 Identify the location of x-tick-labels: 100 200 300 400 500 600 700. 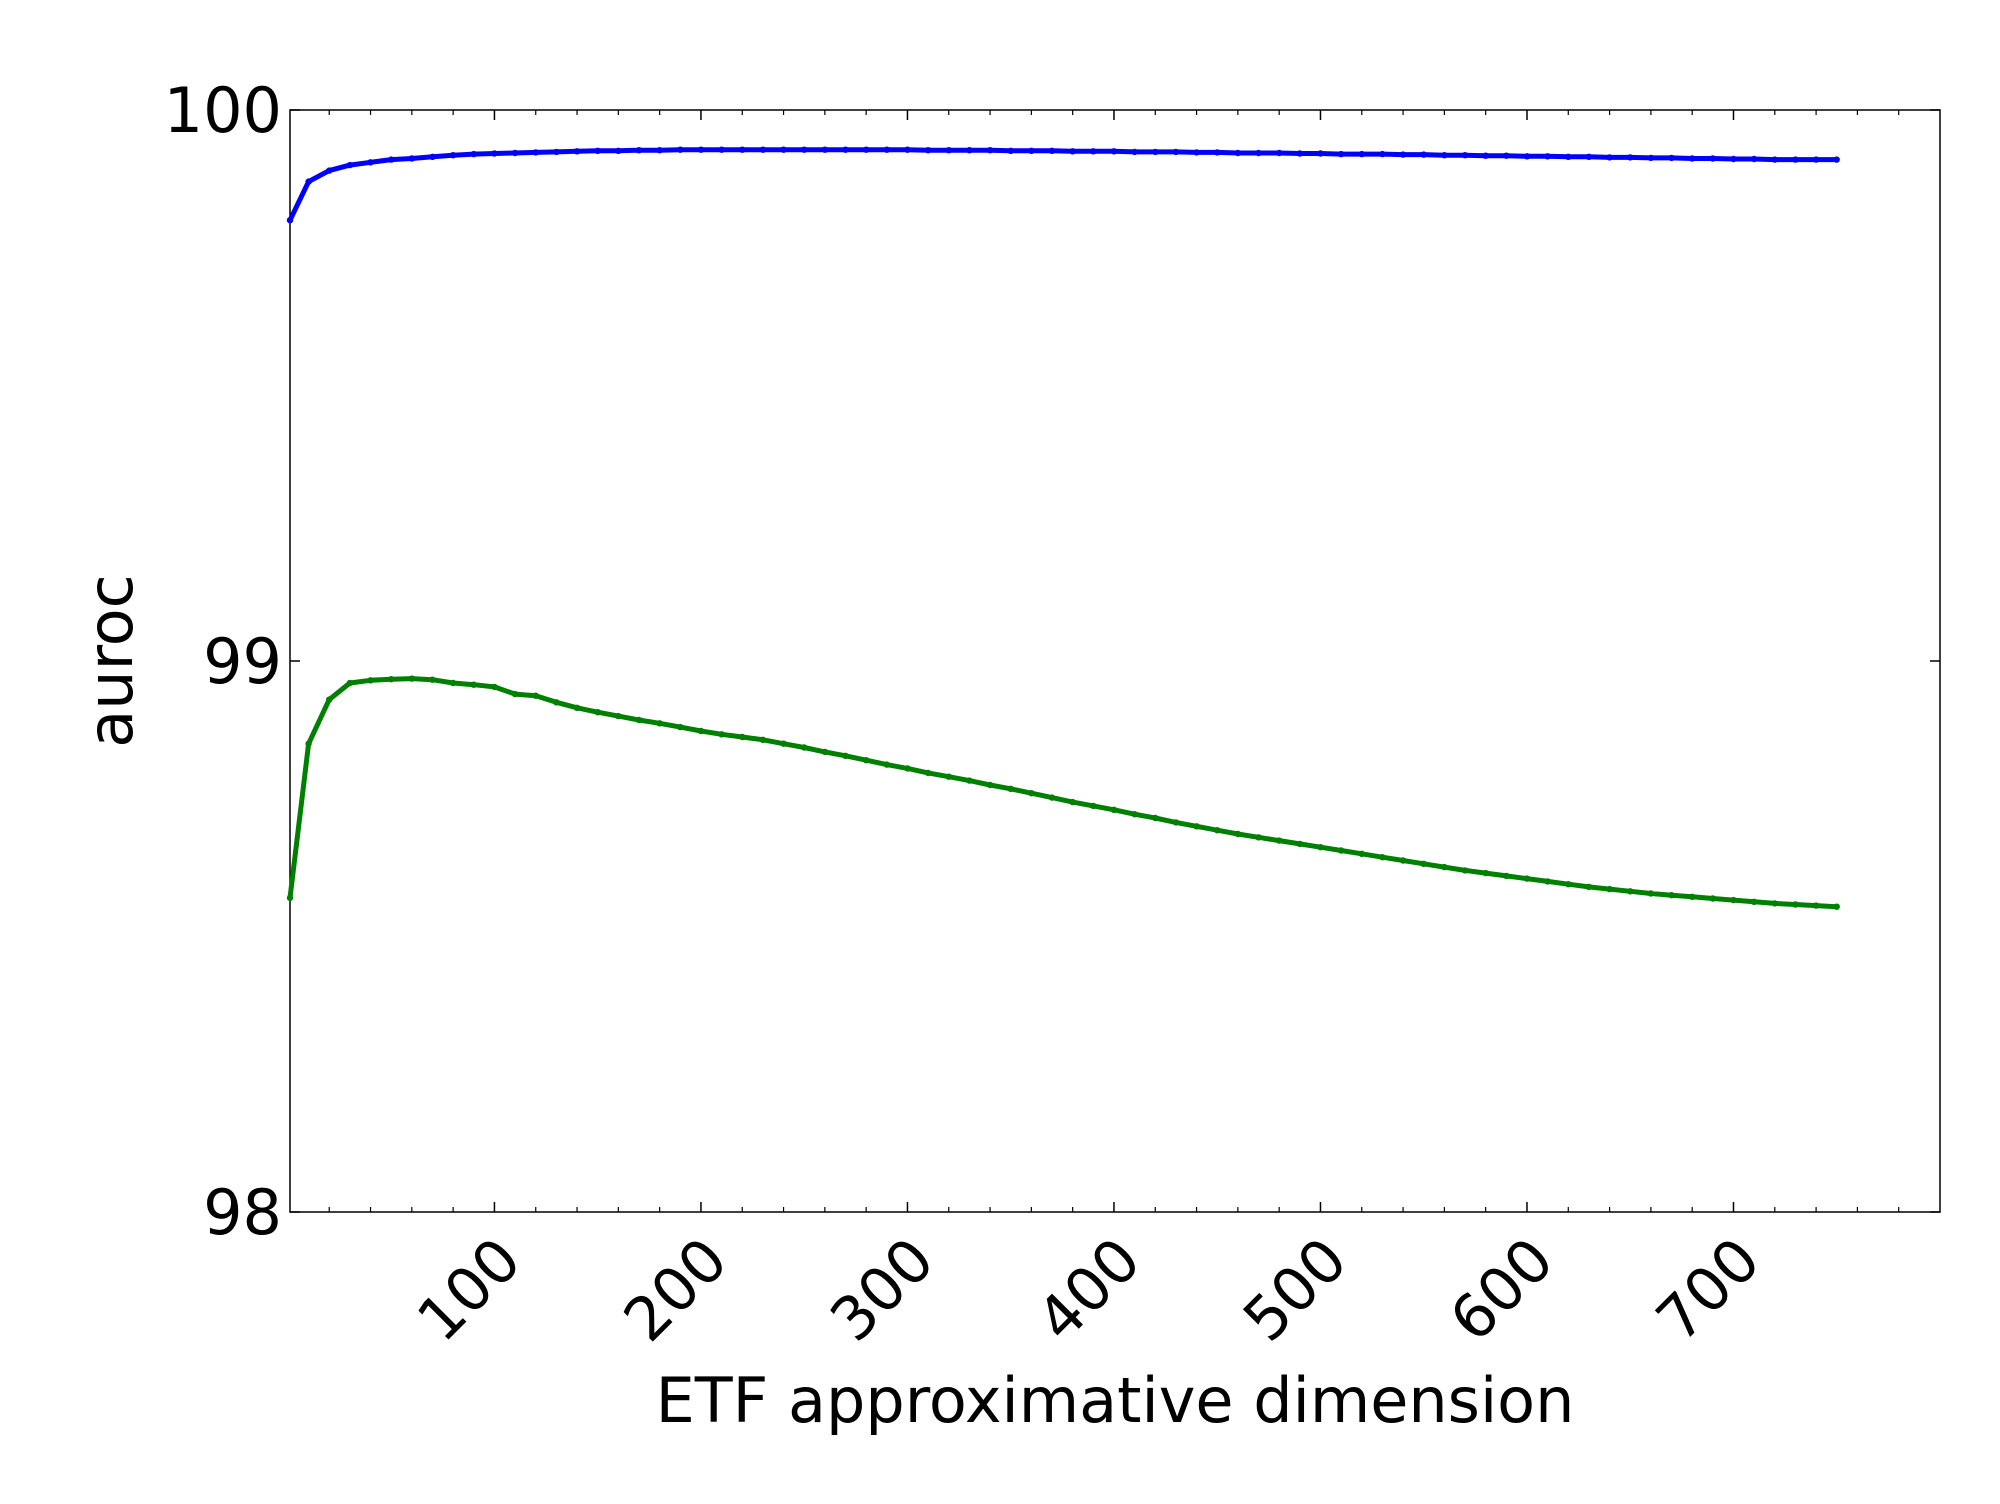
(1089, 1290).